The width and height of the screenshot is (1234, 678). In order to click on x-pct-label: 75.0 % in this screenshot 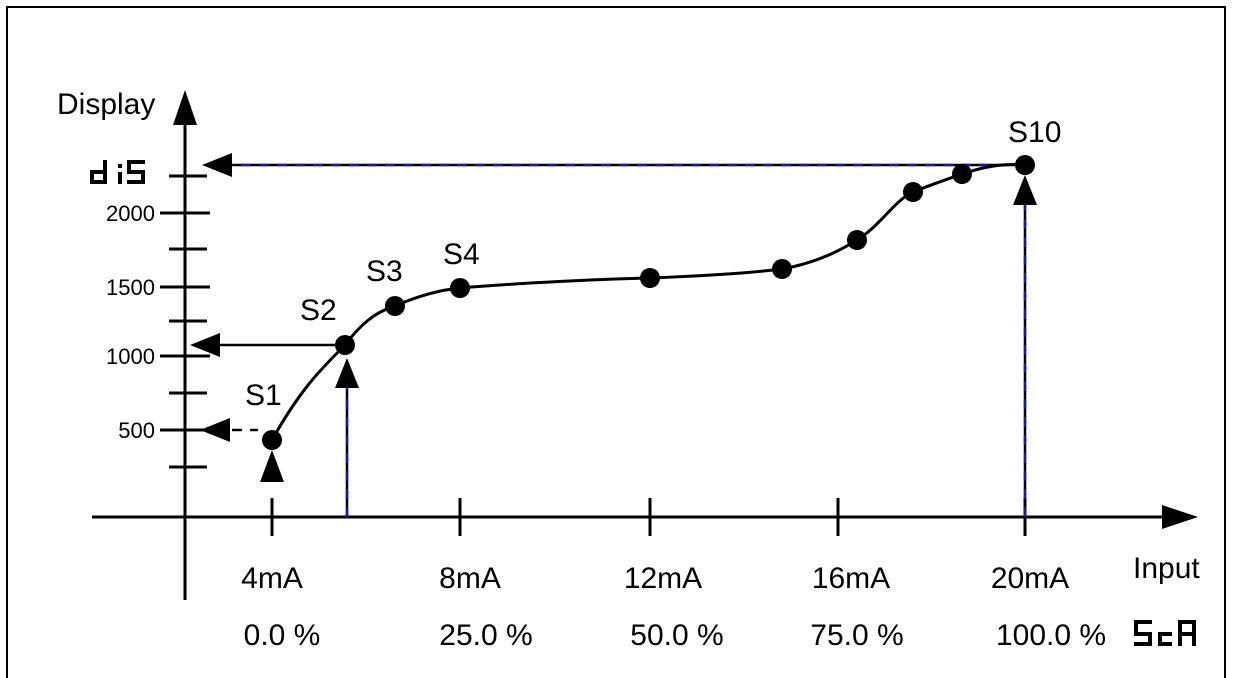, I will do `click(856, 635)`.